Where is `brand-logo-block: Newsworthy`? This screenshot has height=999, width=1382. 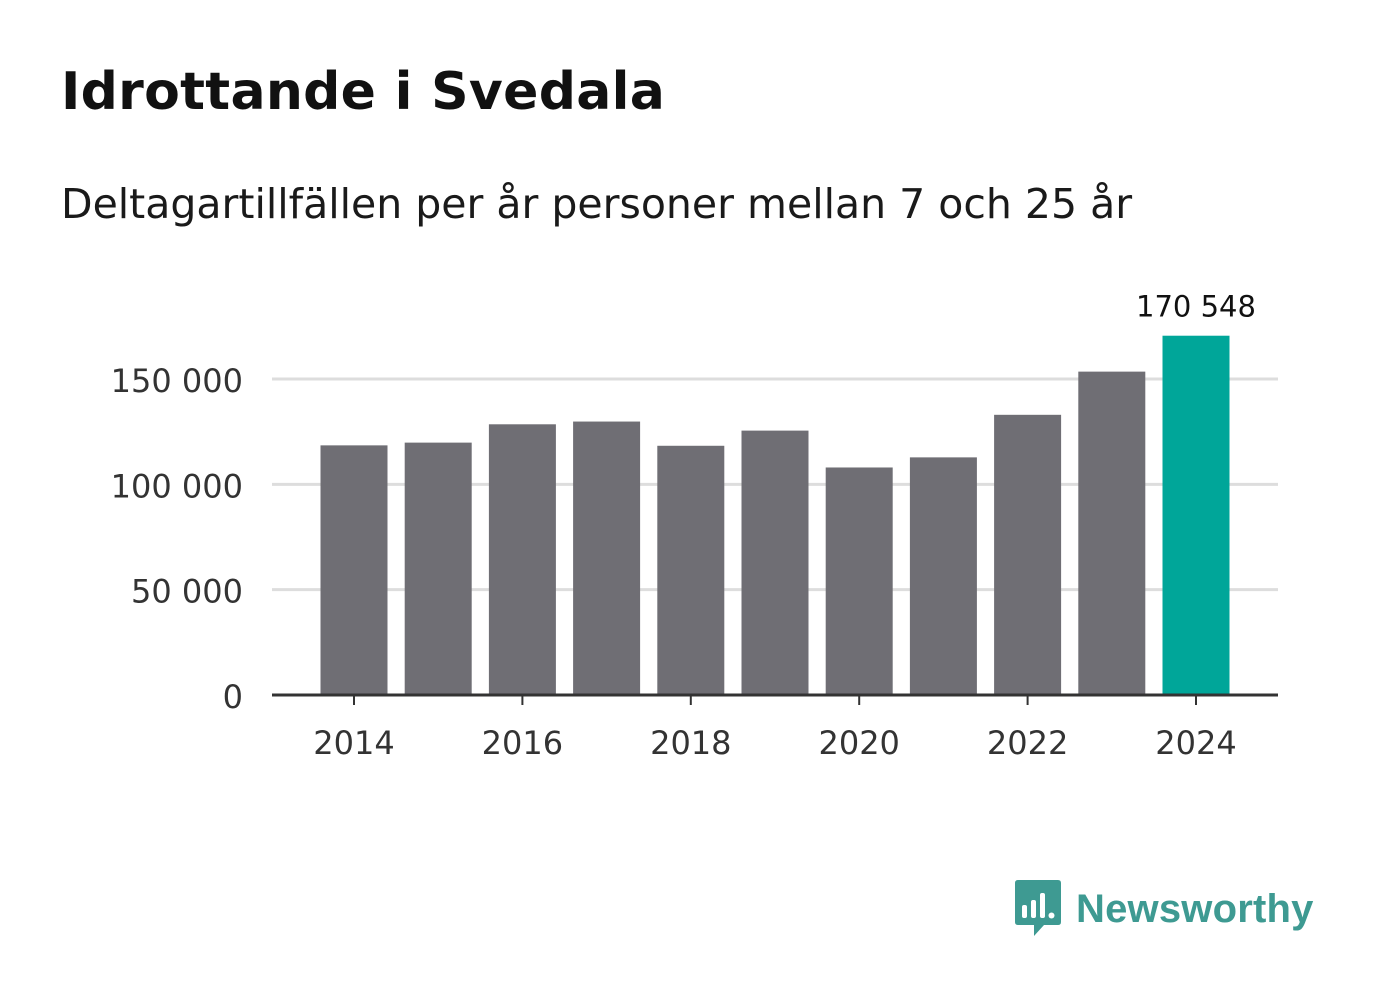 brand-logo-block: Newsworthy is located at coordinates (1163, 909).